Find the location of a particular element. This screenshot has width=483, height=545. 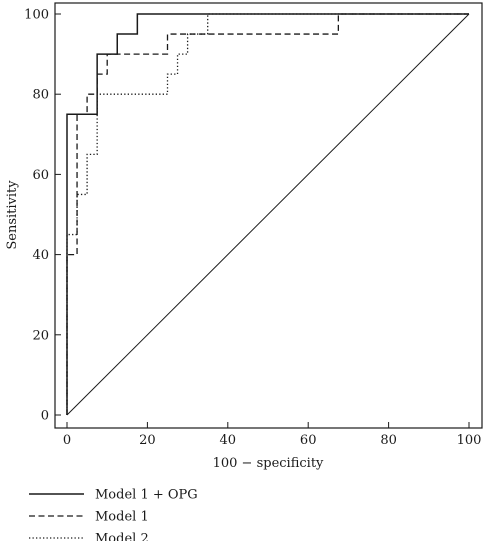

legend-label: Model 1 is located at coordinates (122, 517).